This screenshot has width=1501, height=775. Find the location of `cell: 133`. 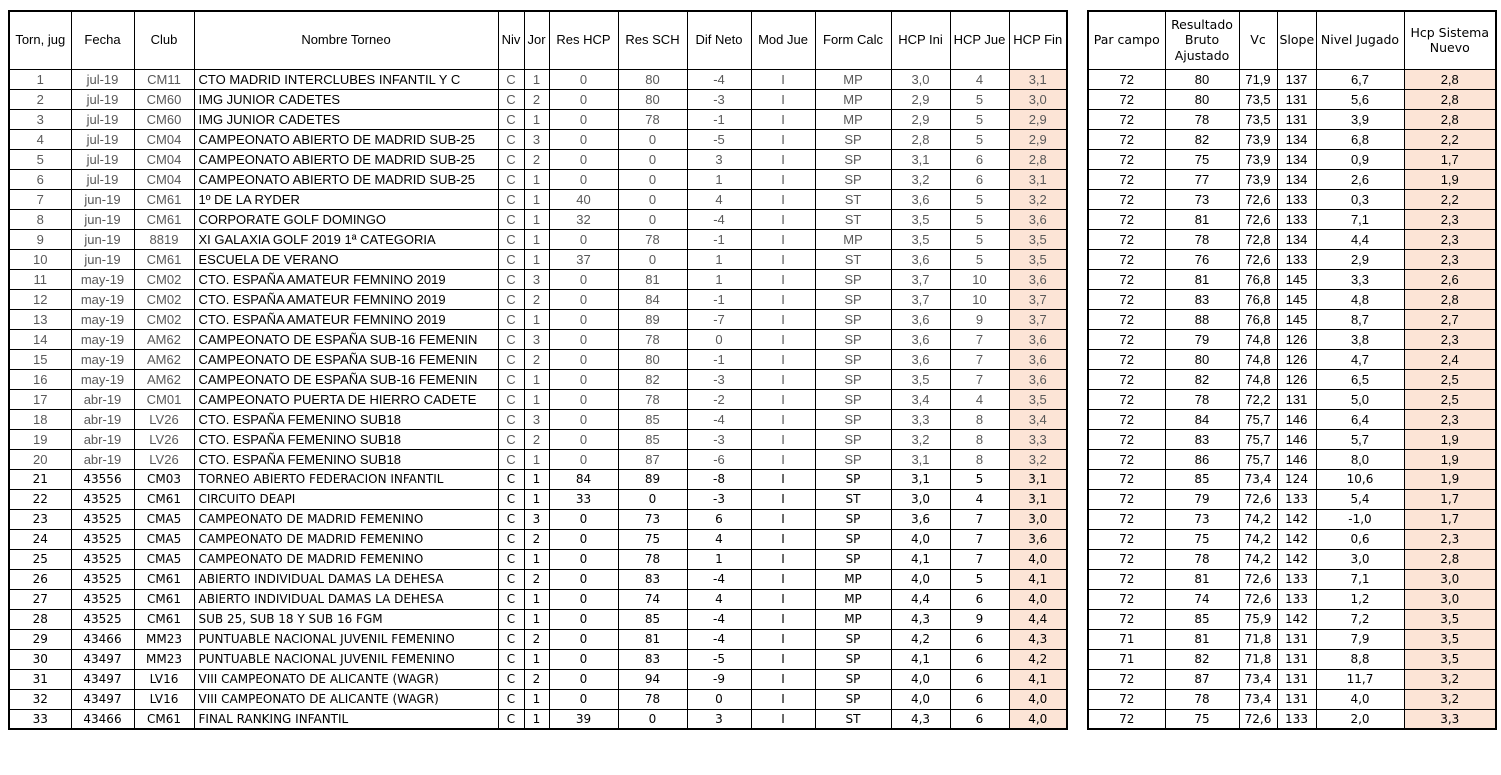

cell: 133 is located at coordinates (1296, 199).